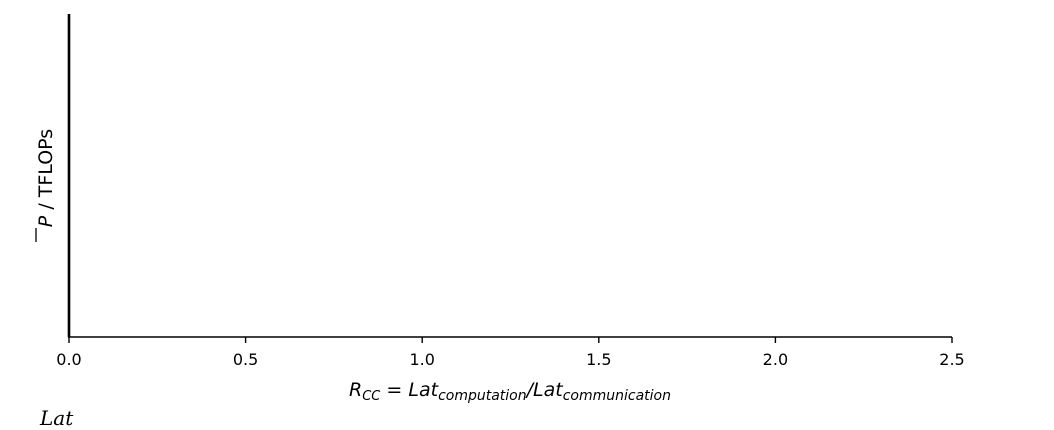 This screenshot has height=430, width=1054. What do you see at coordinates (510, 391) in the screenshot?
I see `x-axis-label: RCC = Latcomputation/Latcommunication` at bounding box center [510, 391].